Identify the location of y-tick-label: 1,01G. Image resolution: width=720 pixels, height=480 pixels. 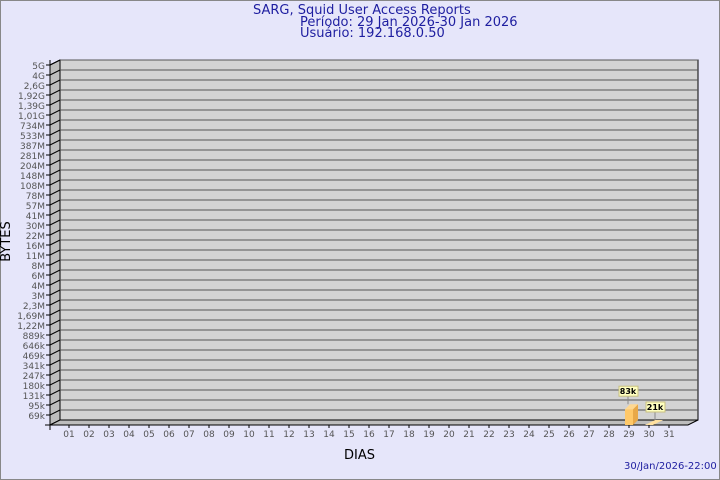
(31, 117).